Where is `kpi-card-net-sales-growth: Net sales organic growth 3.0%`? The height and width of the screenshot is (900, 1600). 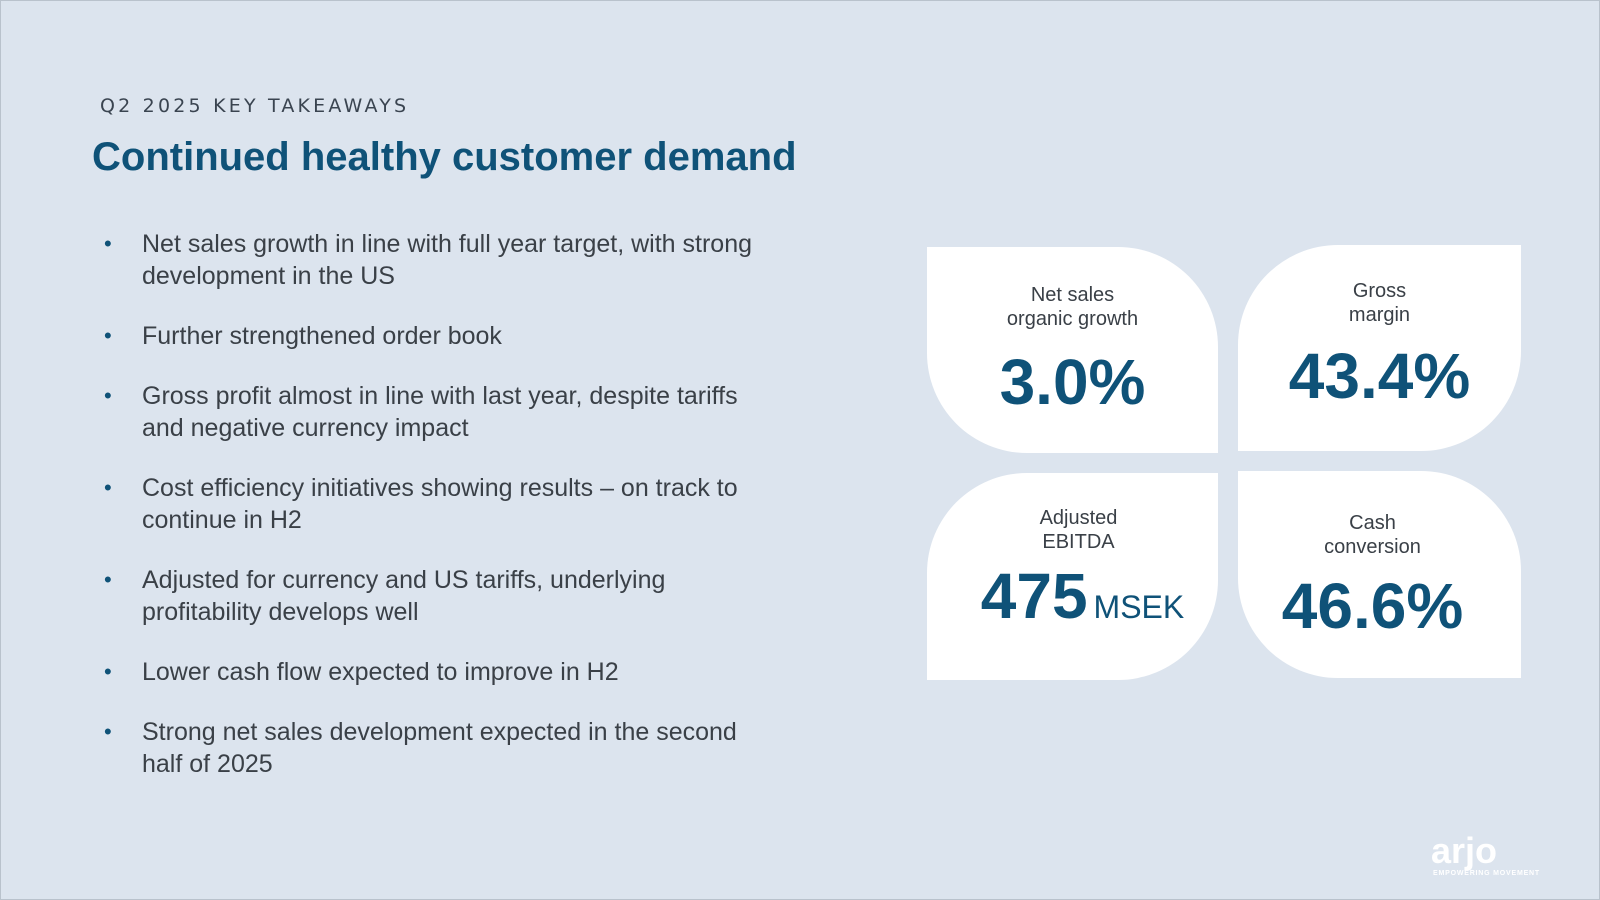 kpi-card-net-sales-growth: Net sales organic growth 3.0% is located at coordinates (1072, 350).